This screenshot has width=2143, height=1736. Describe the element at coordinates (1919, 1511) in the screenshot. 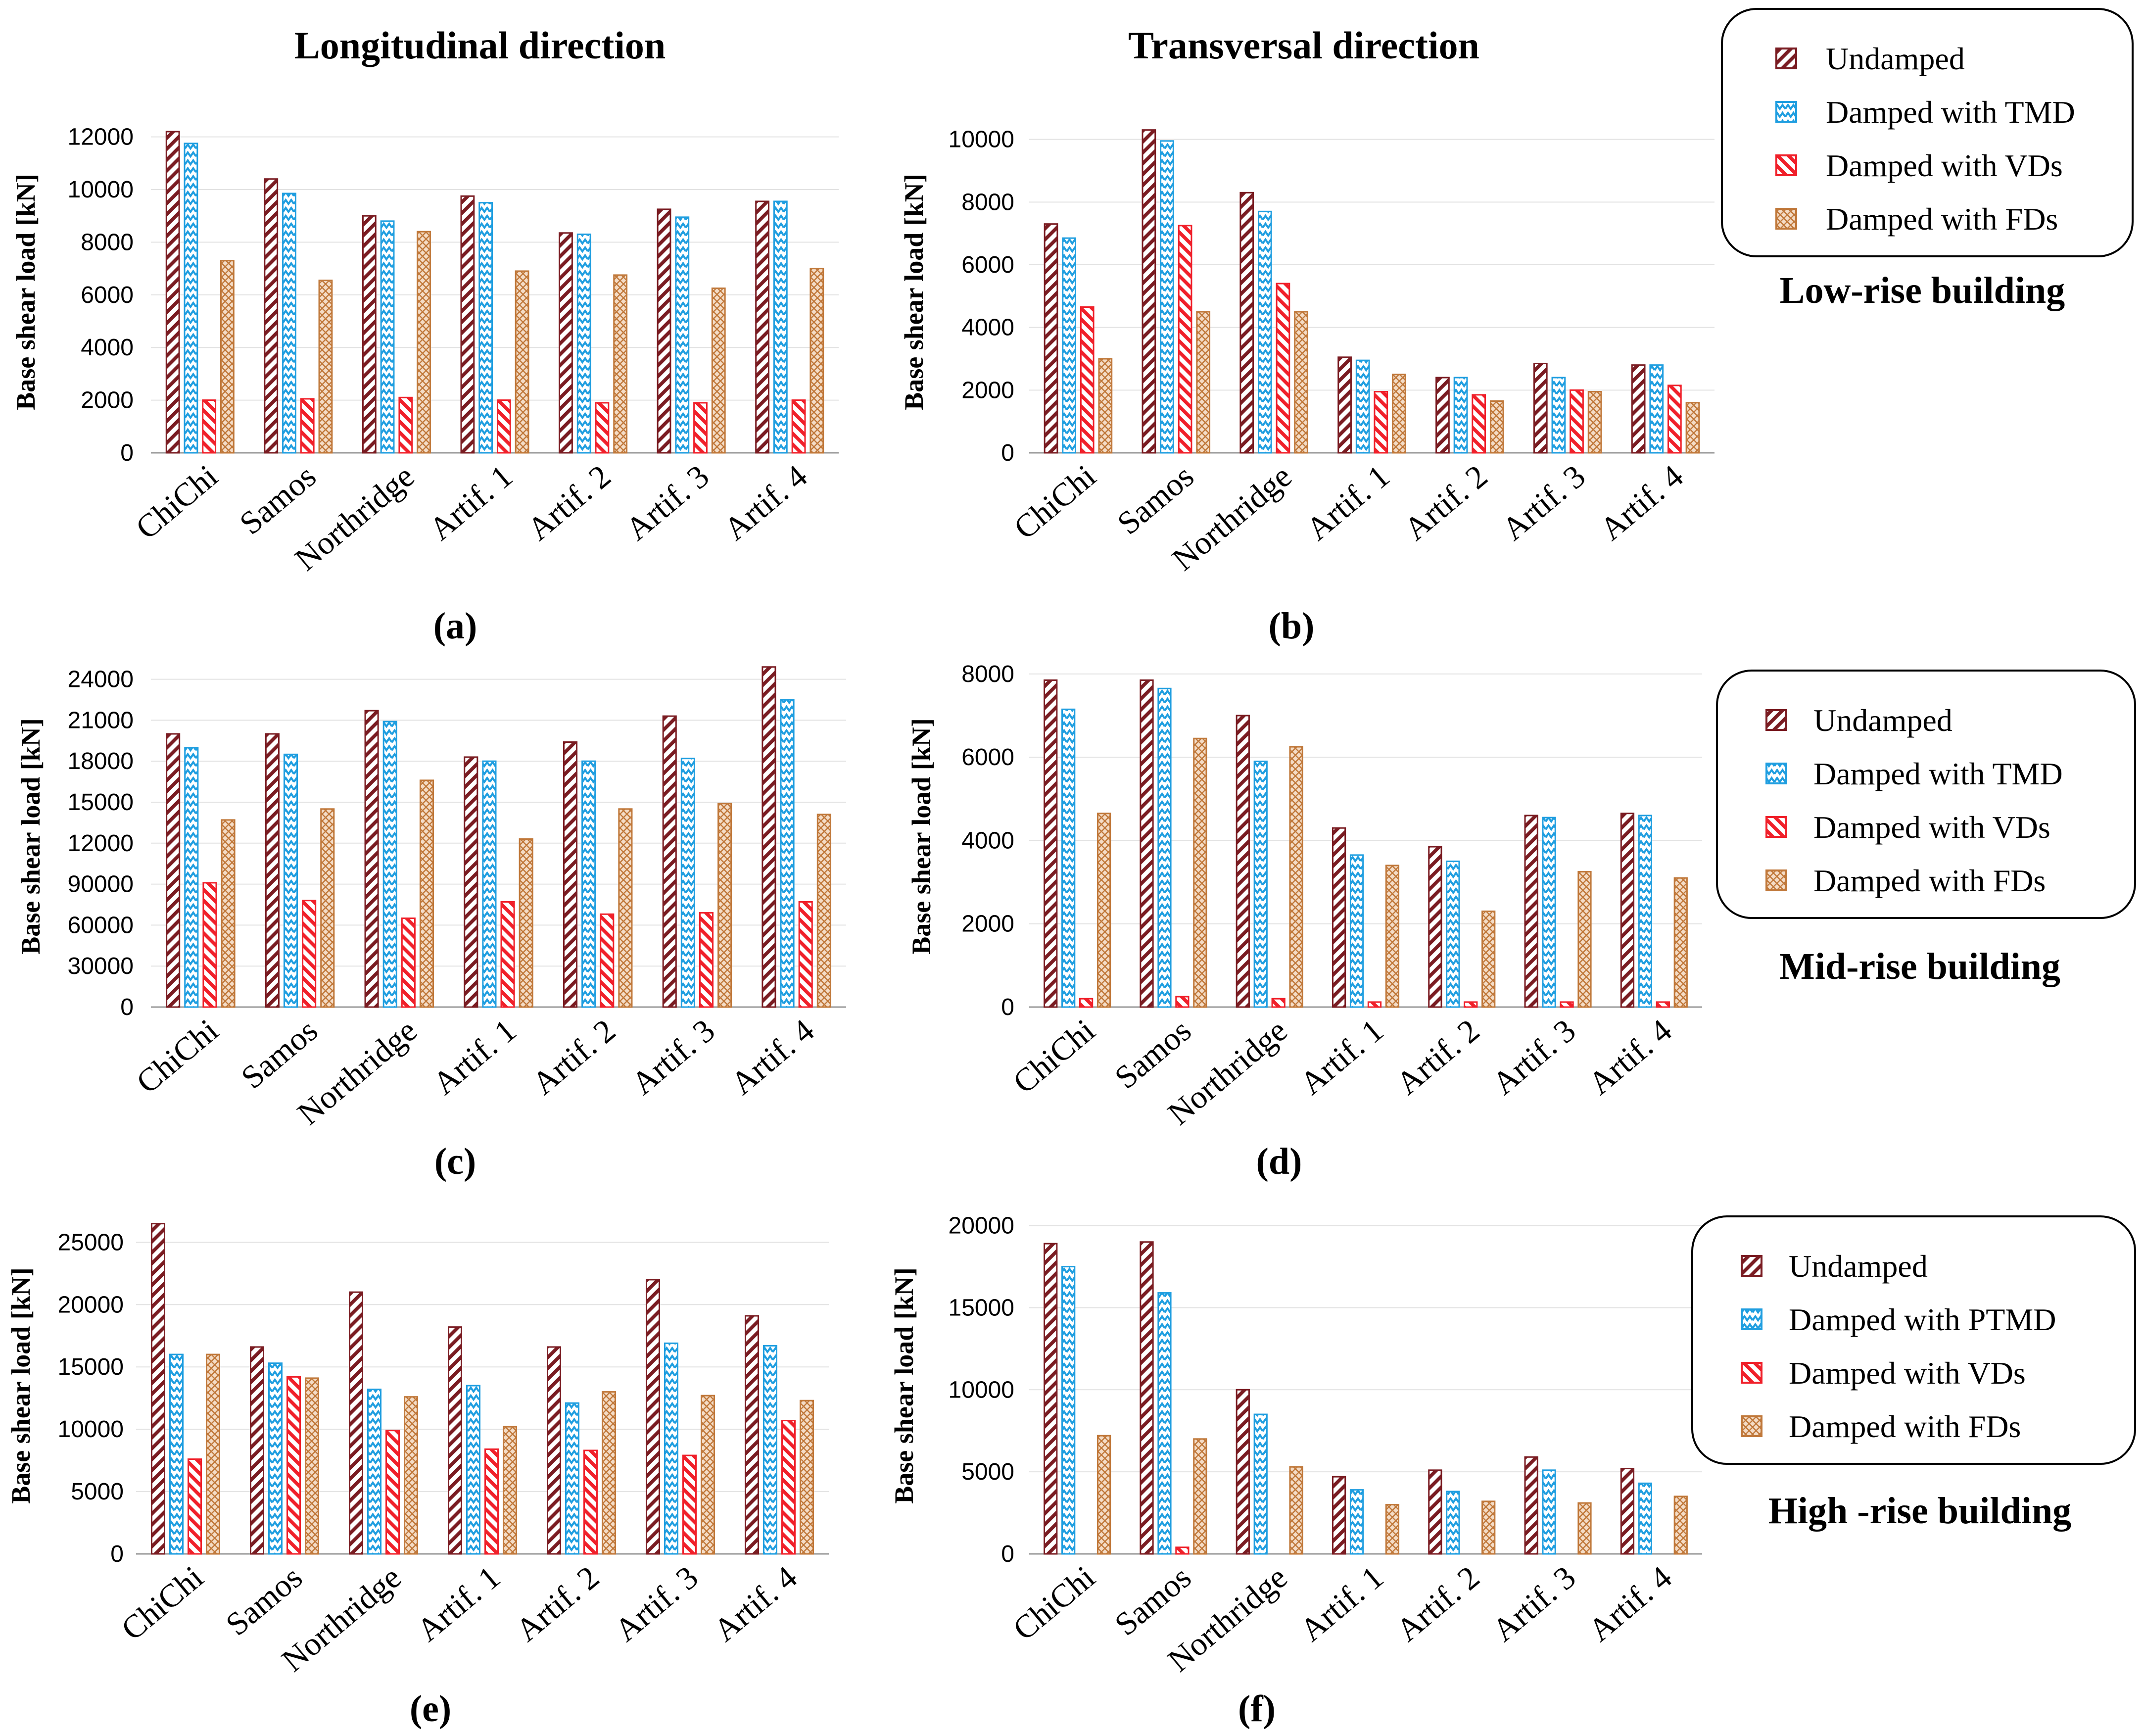

I see `building-label-high-rise: High -rise building` at that location.